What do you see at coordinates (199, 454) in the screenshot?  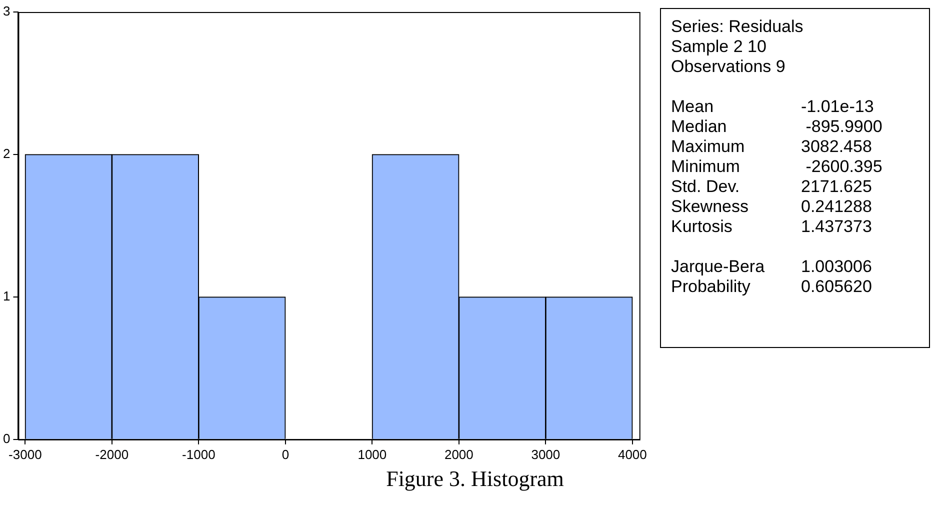 I see `x-tick-label: -1000` at bounding box center [199, 454].